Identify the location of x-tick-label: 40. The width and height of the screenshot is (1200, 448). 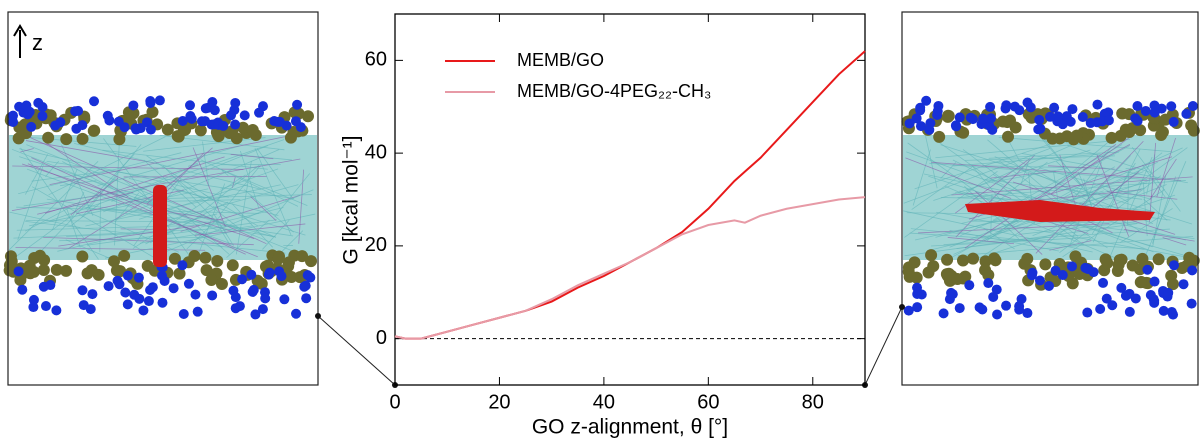
(604, 402).